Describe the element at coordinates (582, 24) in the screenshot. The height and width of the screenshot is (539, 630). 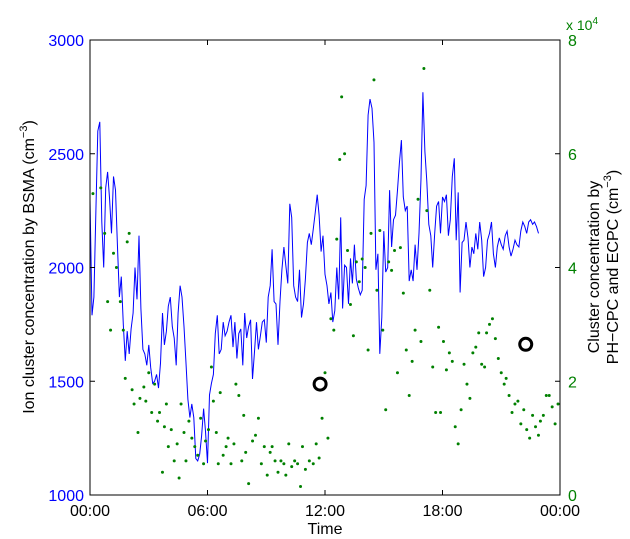
I see `right-axis-multiplier: x 104` at that location.